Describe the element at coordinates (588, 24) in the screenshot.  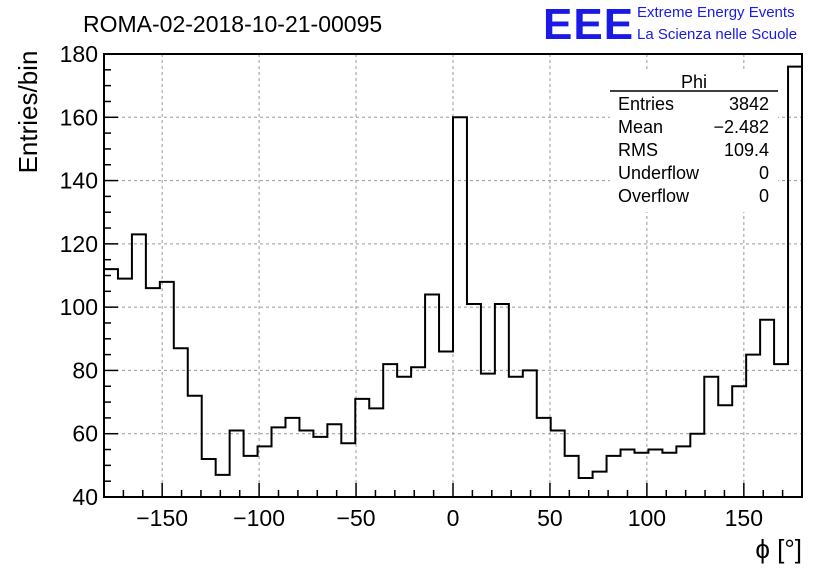
I see `logo-mark: EEE` at that location.